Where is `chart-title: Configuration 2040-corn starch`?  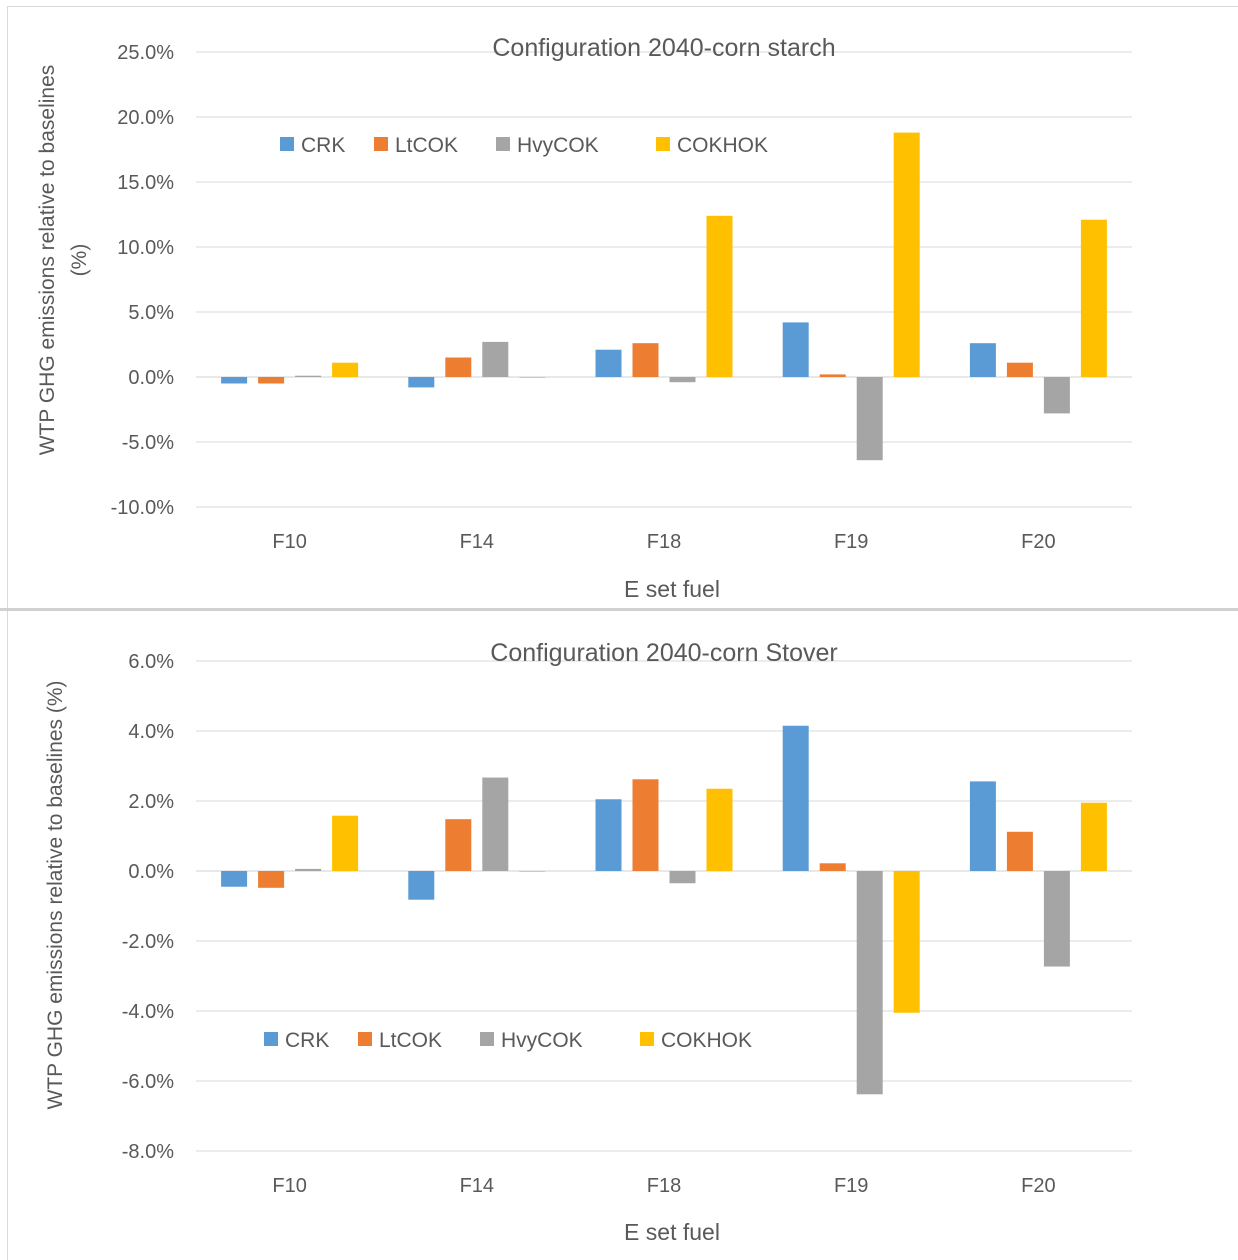 chart-title: Configuration 2040-corn starch is located at coordinates (663, 48).